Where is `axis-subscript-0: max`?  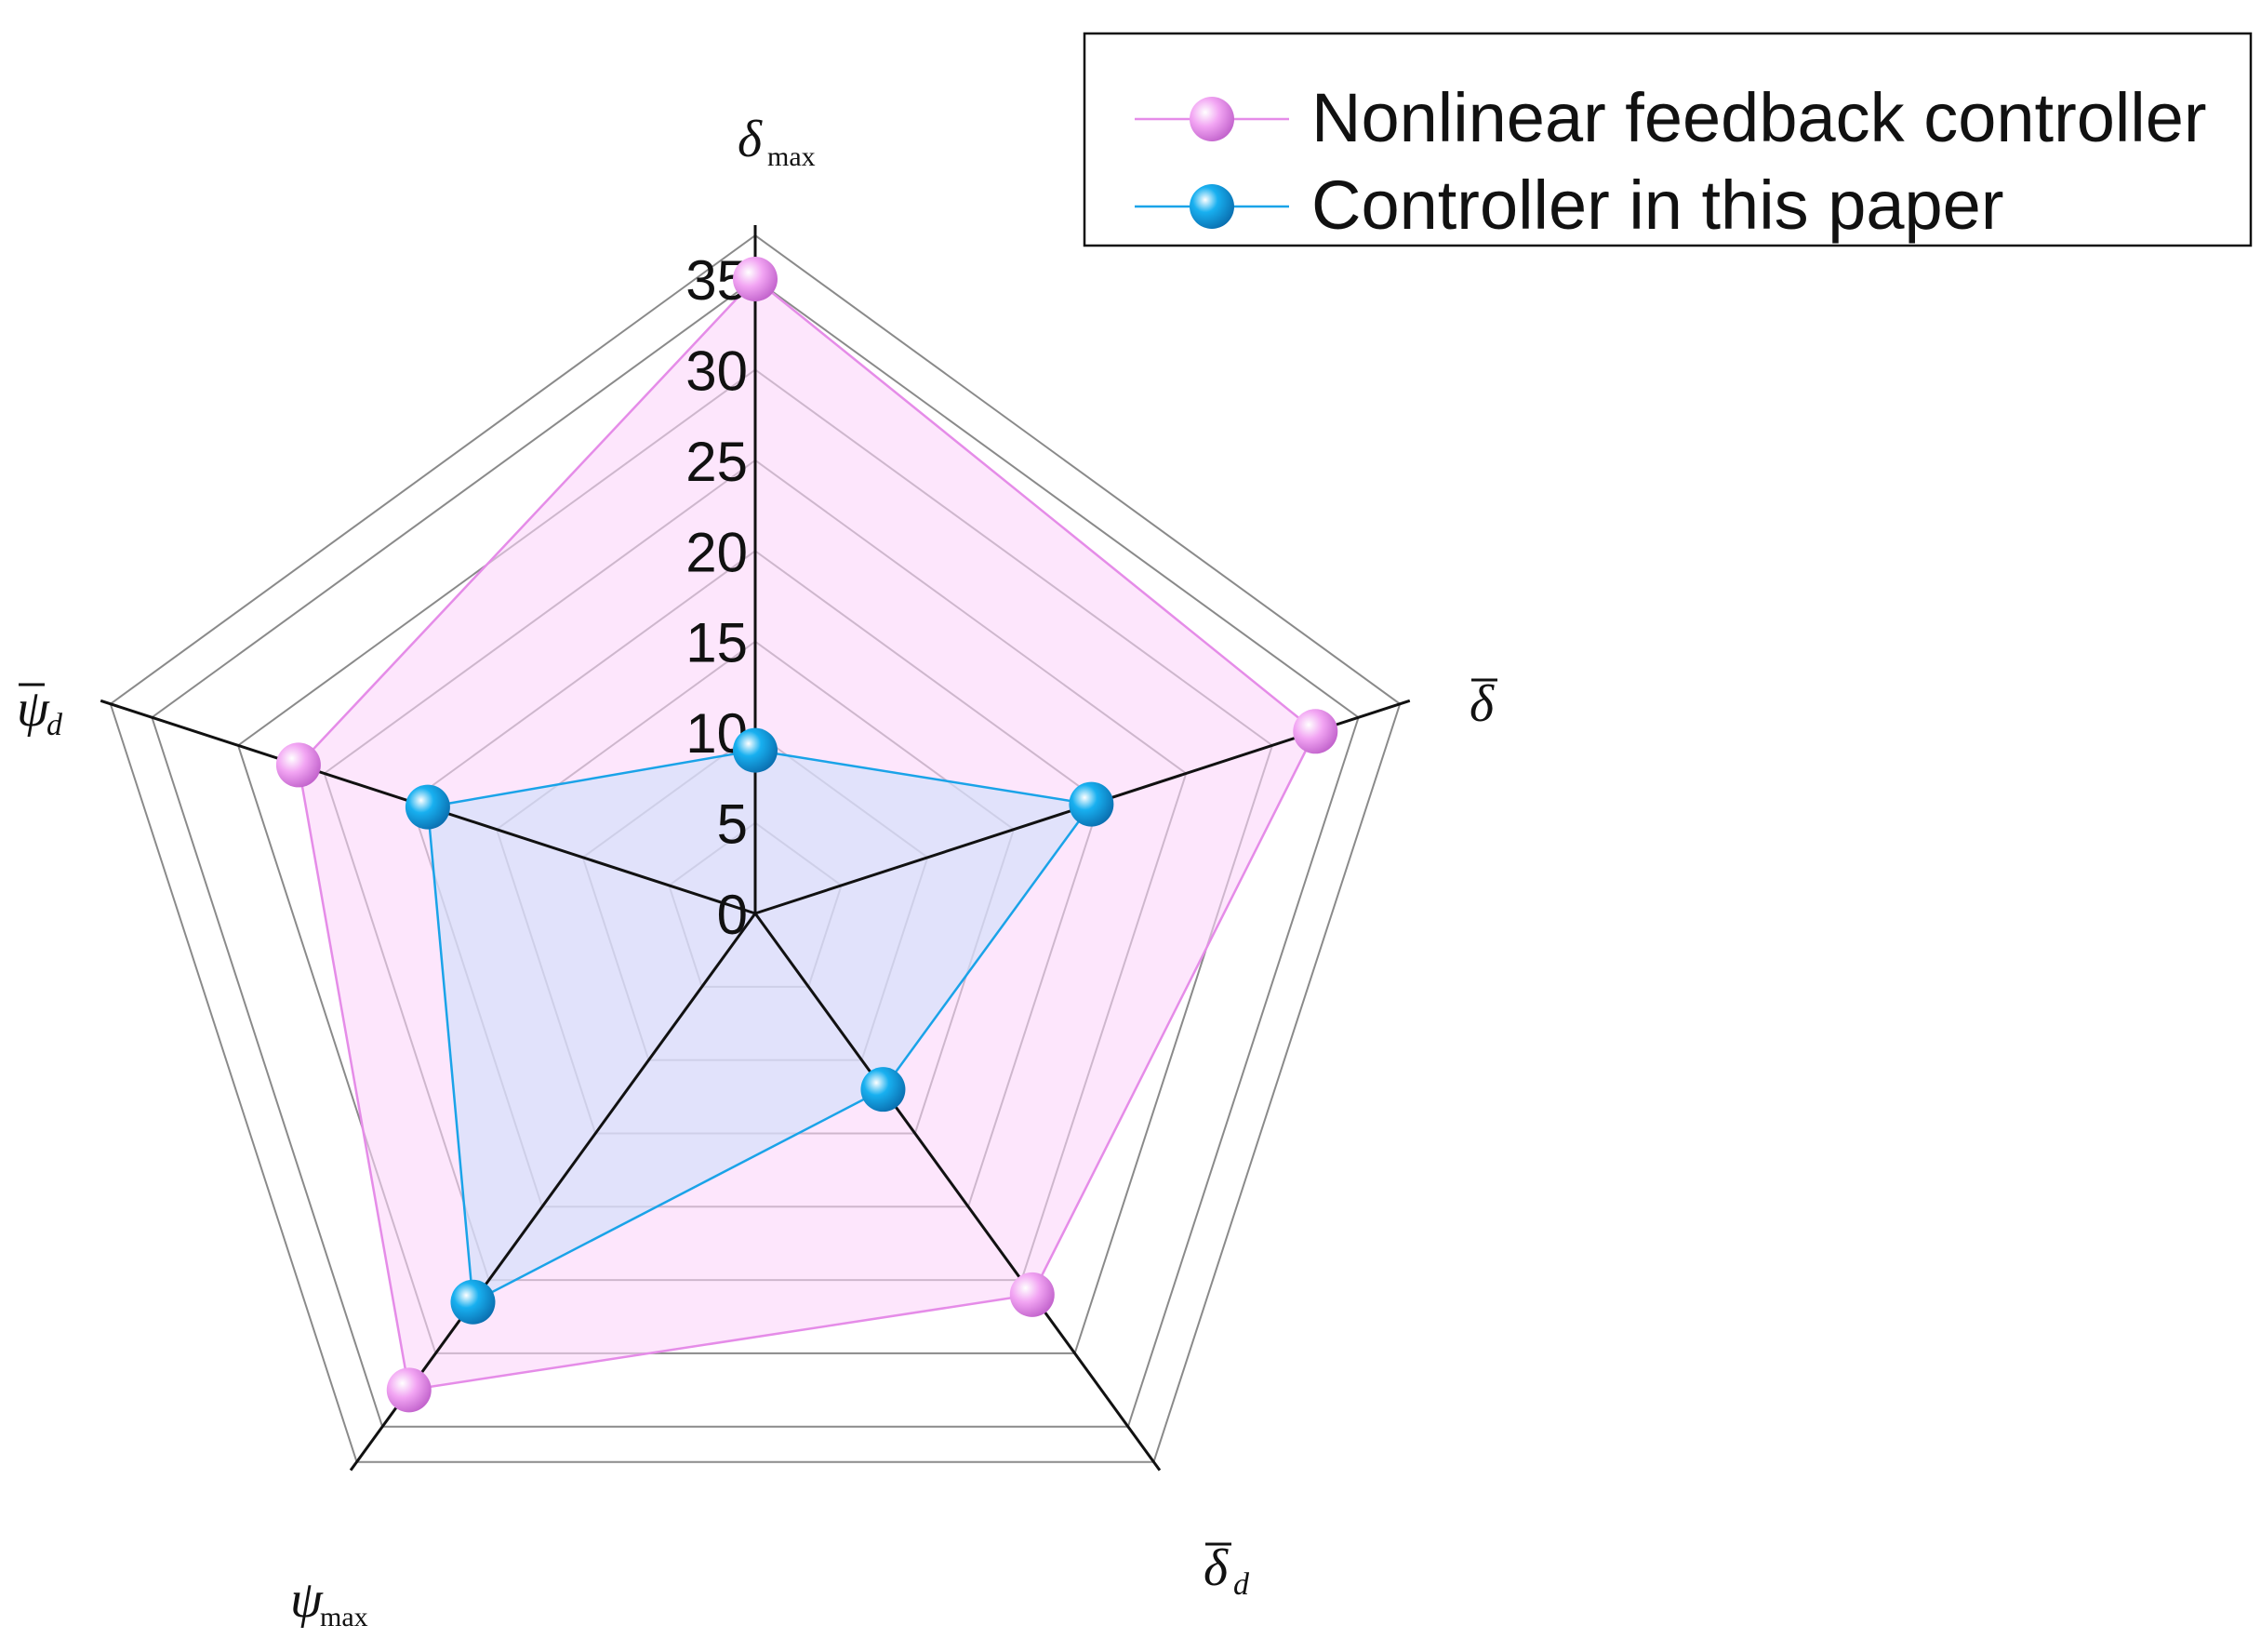 axis-subscript-0: max is located at coordinates (792, 156).